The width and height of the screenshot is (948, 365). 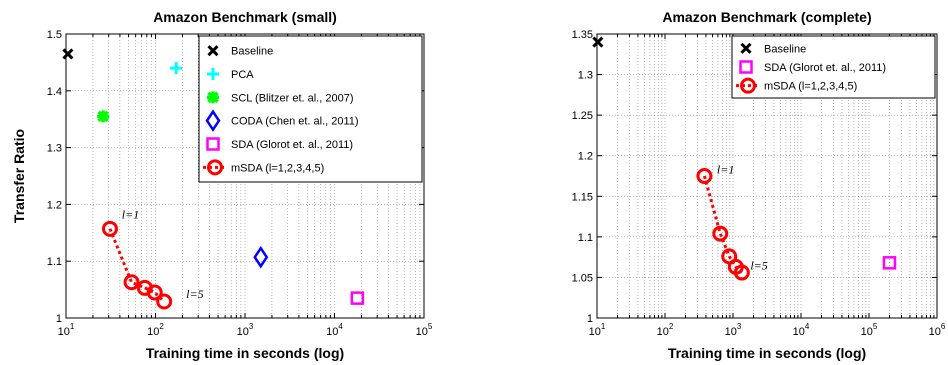 I want to click on legend-label: CODA (Chen et. al., 2011), so click(x=295, y=122).